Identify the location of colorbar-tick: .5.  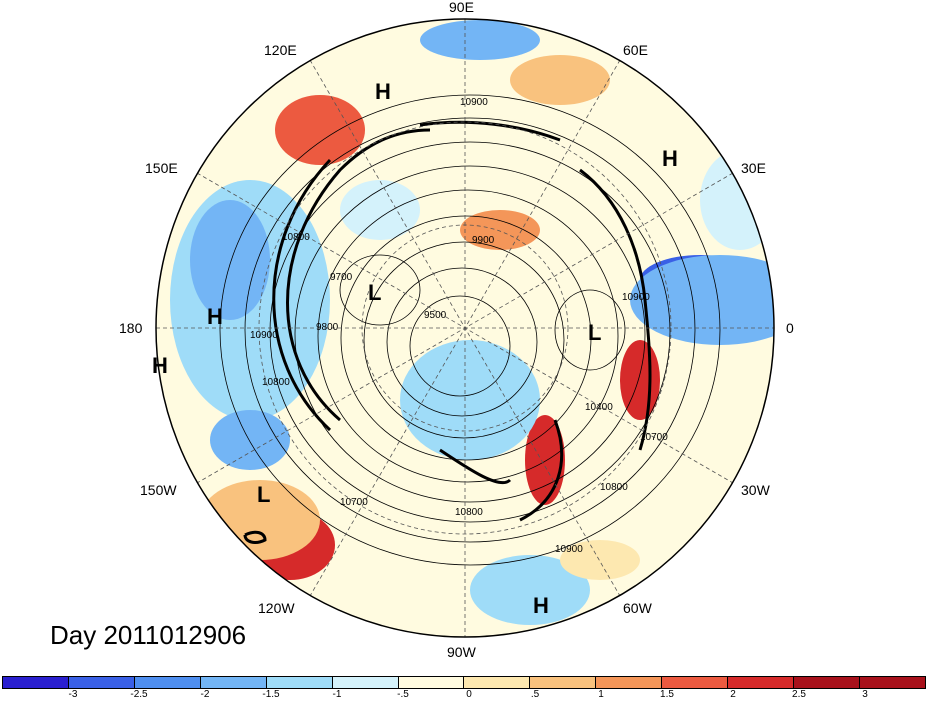
(535, 694).